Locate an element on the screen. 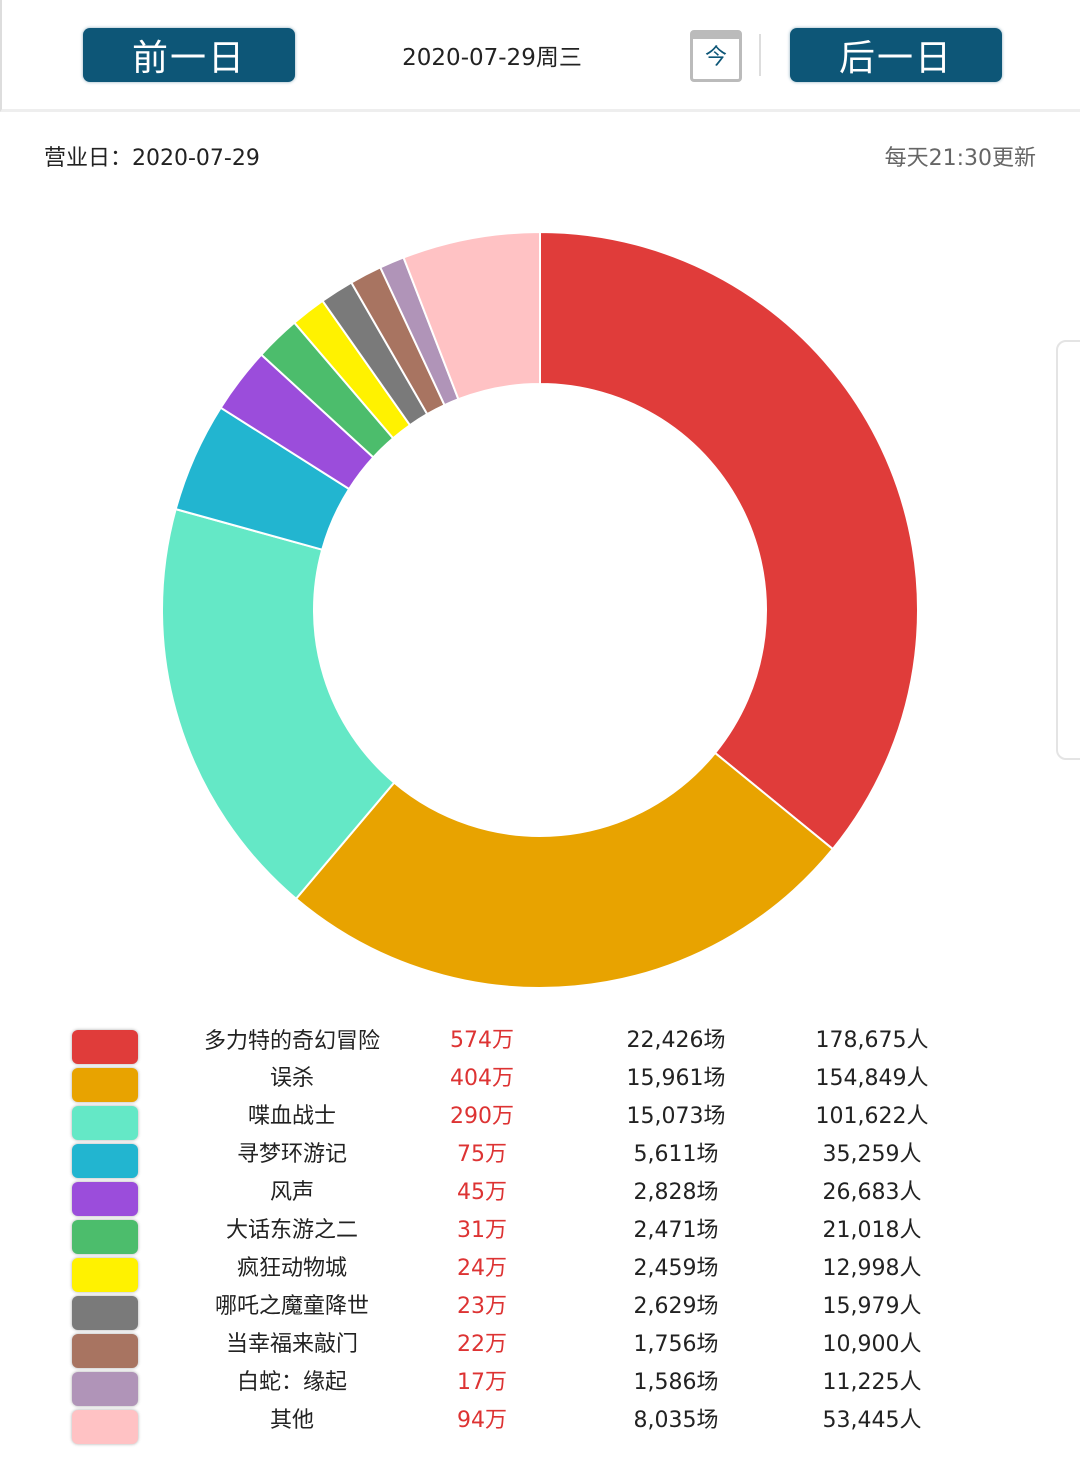 This screenshot has width=1080, height=1470. movie-name: 哪吒之魔童降世 is located at coordinates (291, 1306).